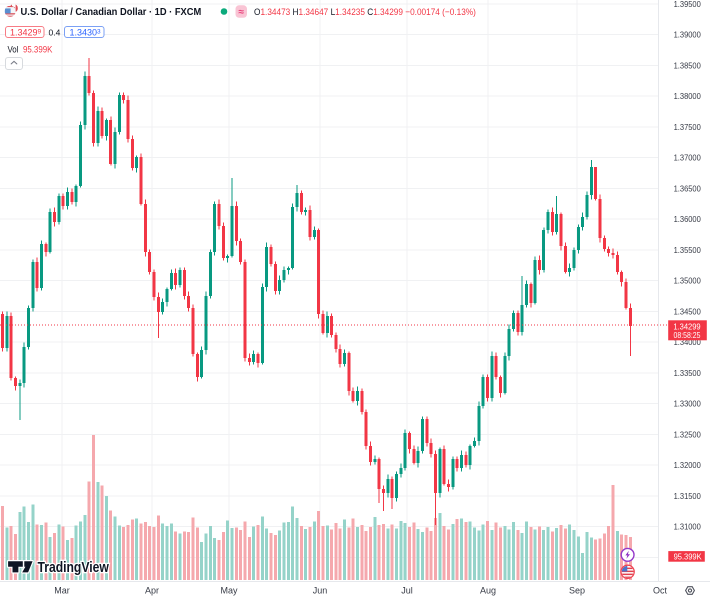 The height and width of the screenshot is (605, 710). Describe the element at coordinates (407, 591) in the screenshot. I see `svg-text: Jul` at that location.